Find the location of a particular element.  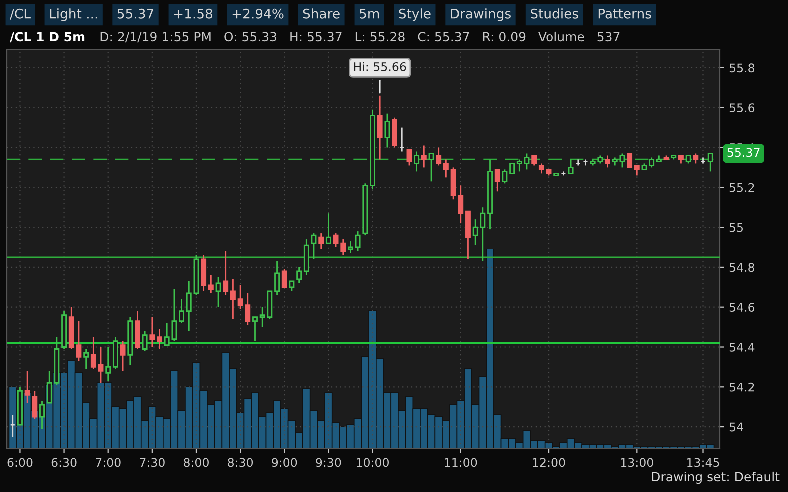

x-tick-label: 9:00 is located at coordinates (285, 463).